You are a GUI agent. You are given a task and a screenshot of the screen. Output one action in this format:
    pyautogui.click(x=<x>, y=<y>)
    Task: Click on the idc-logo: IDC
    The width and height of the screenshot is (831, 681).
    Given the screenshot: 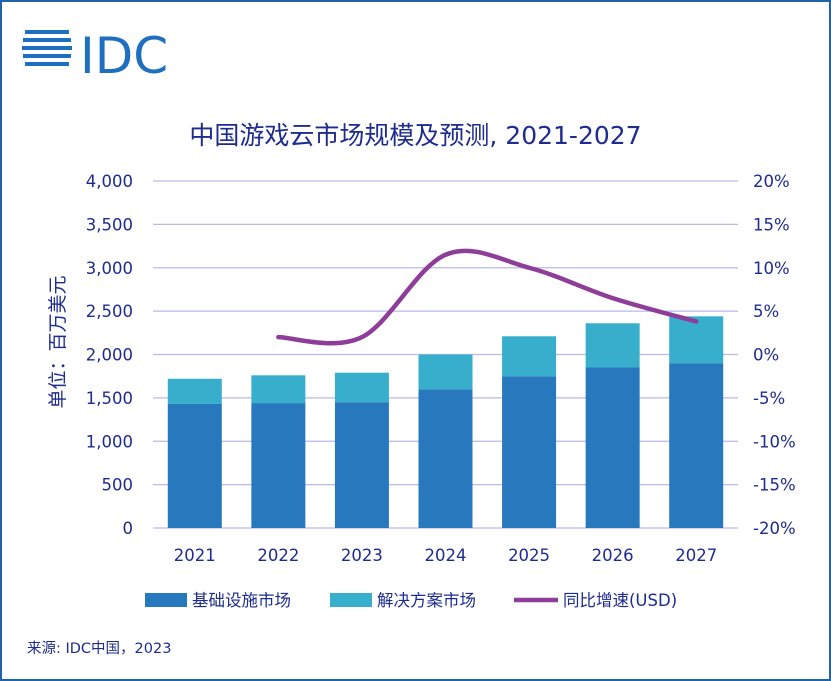 What is the action you would take?
    pyautogui.click(x=95, y=52)
    